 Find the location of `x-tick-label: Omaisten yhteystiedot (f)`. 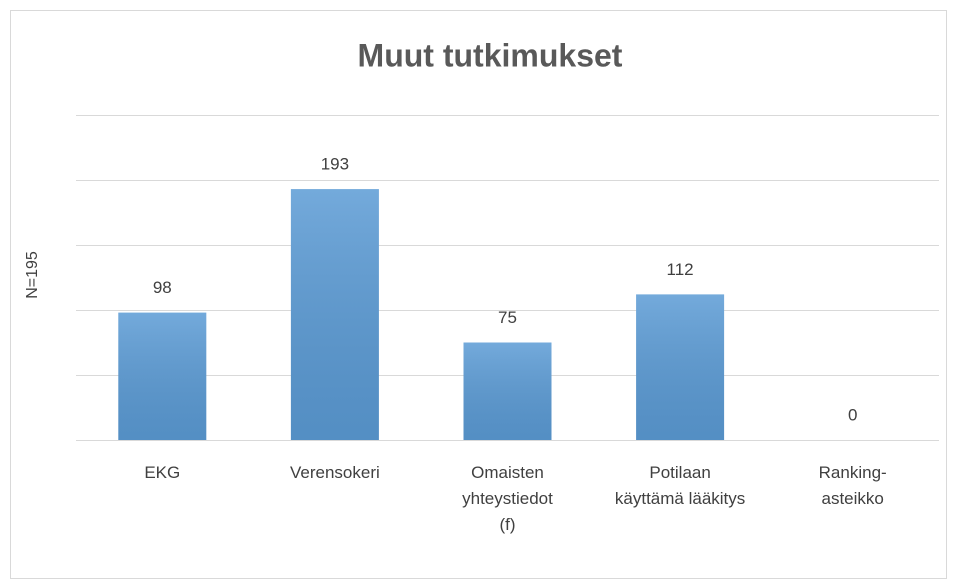

x-tick-label: Omaisten yhteystiedot (f) is located at coordinates (507, 498).